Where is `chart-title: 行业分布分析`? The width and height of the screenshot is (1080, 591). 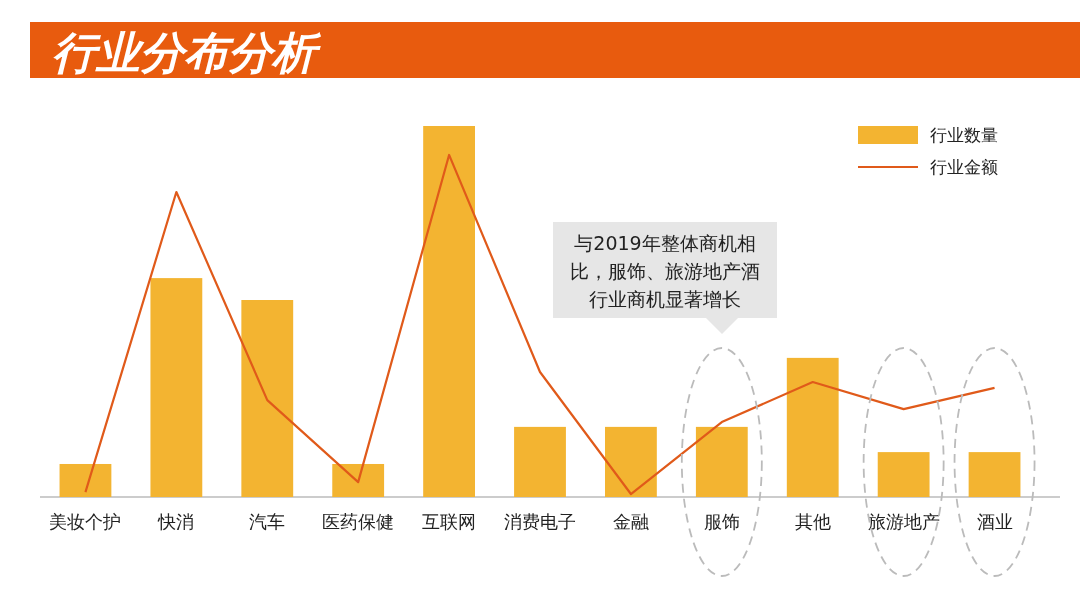
chart-title: 行业分布分析 is located at coordinates (187, 52).